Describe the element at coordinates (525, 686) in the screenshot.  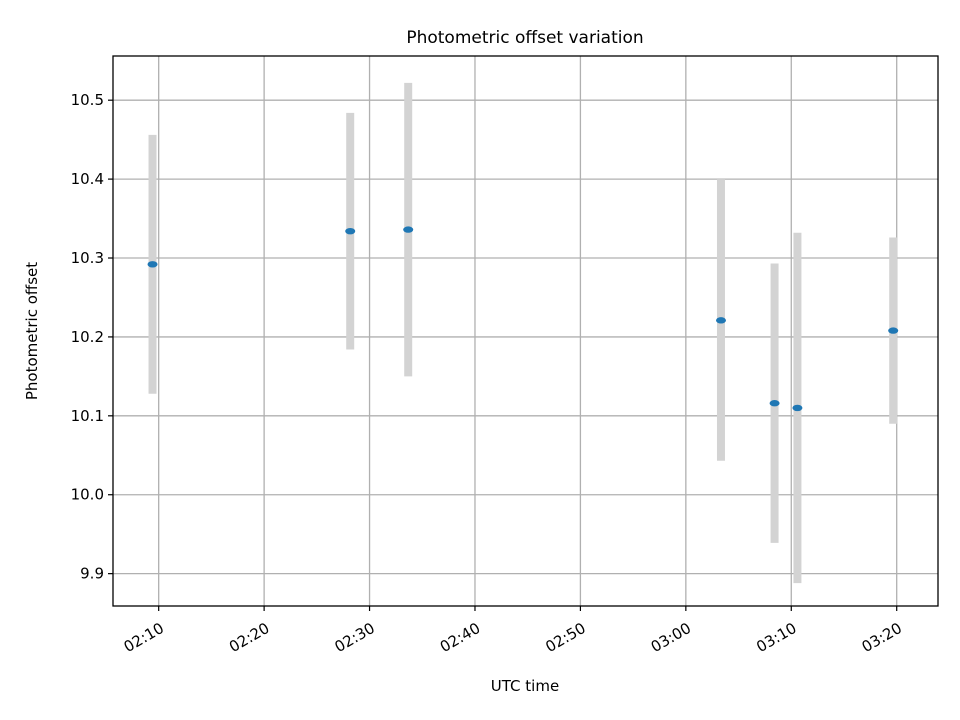
I see `x-axis-label: UTC time` at that location.